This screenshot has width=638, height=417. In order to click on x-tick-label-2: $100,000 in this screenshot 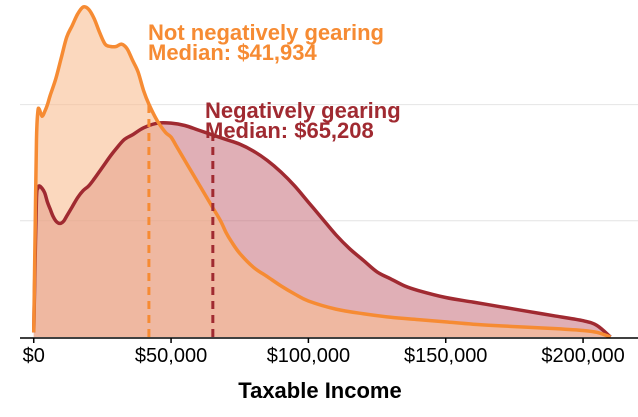, I will do `click(308, 356)`.